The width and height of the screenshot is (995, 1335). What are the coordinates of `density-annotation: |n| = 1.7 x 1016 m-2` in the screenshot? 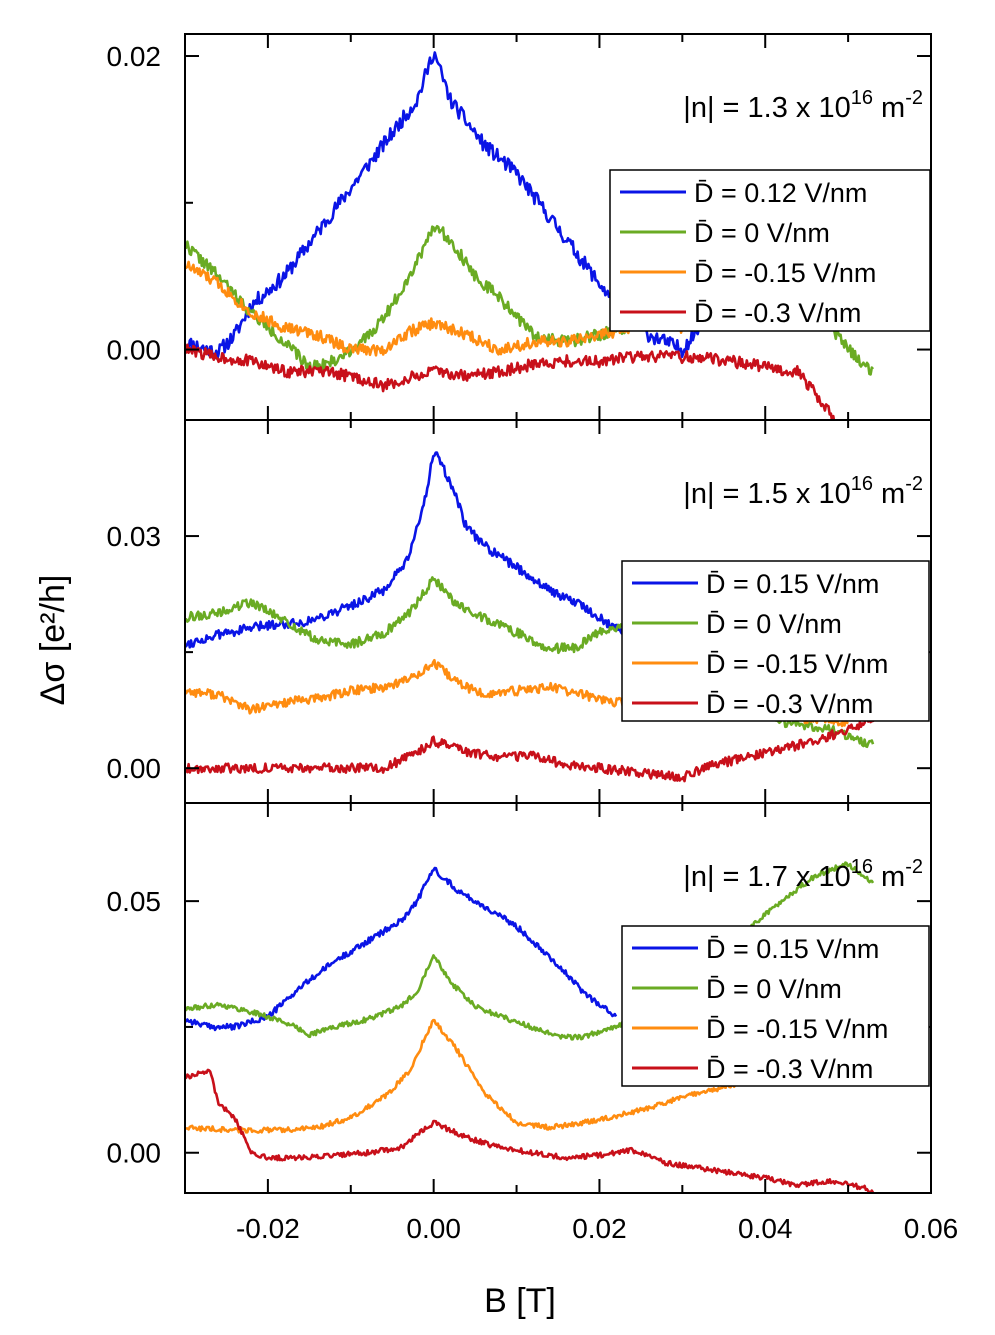 It's located at (803, 874).